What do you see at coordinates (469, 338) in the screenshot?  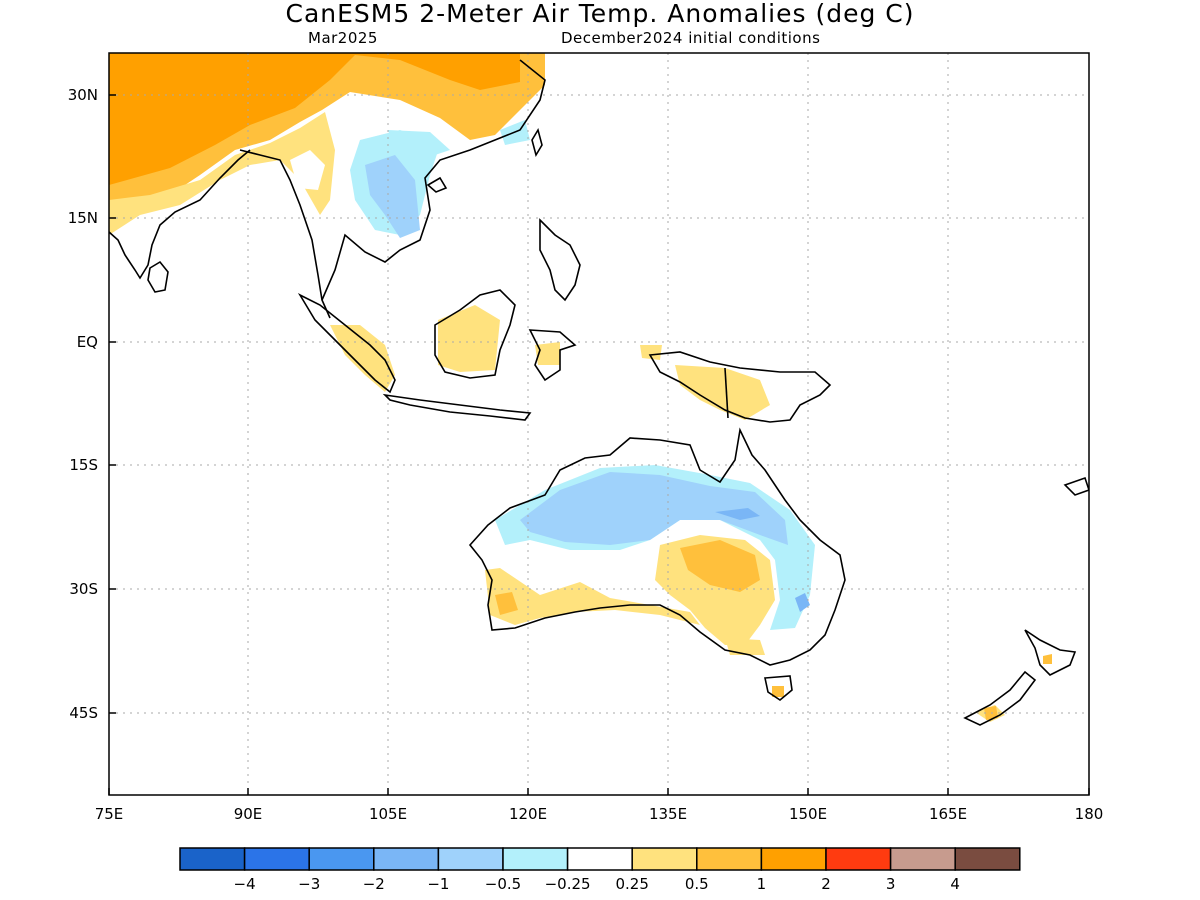 I see `borneo-yellow-region` at bounding box center [469, 338].